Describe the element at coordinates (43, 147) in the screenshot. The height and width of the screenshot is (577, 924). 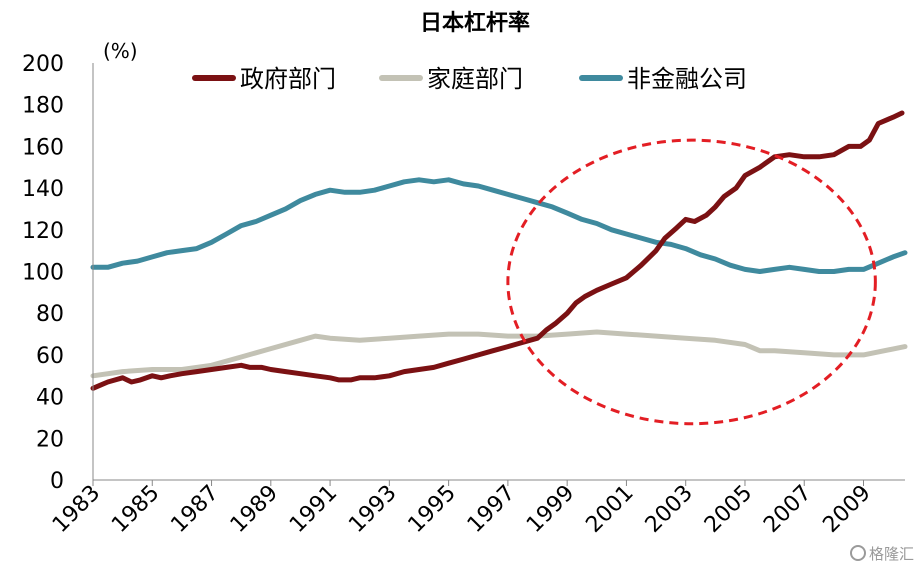
I see `y-tick-label: 160` at that location.